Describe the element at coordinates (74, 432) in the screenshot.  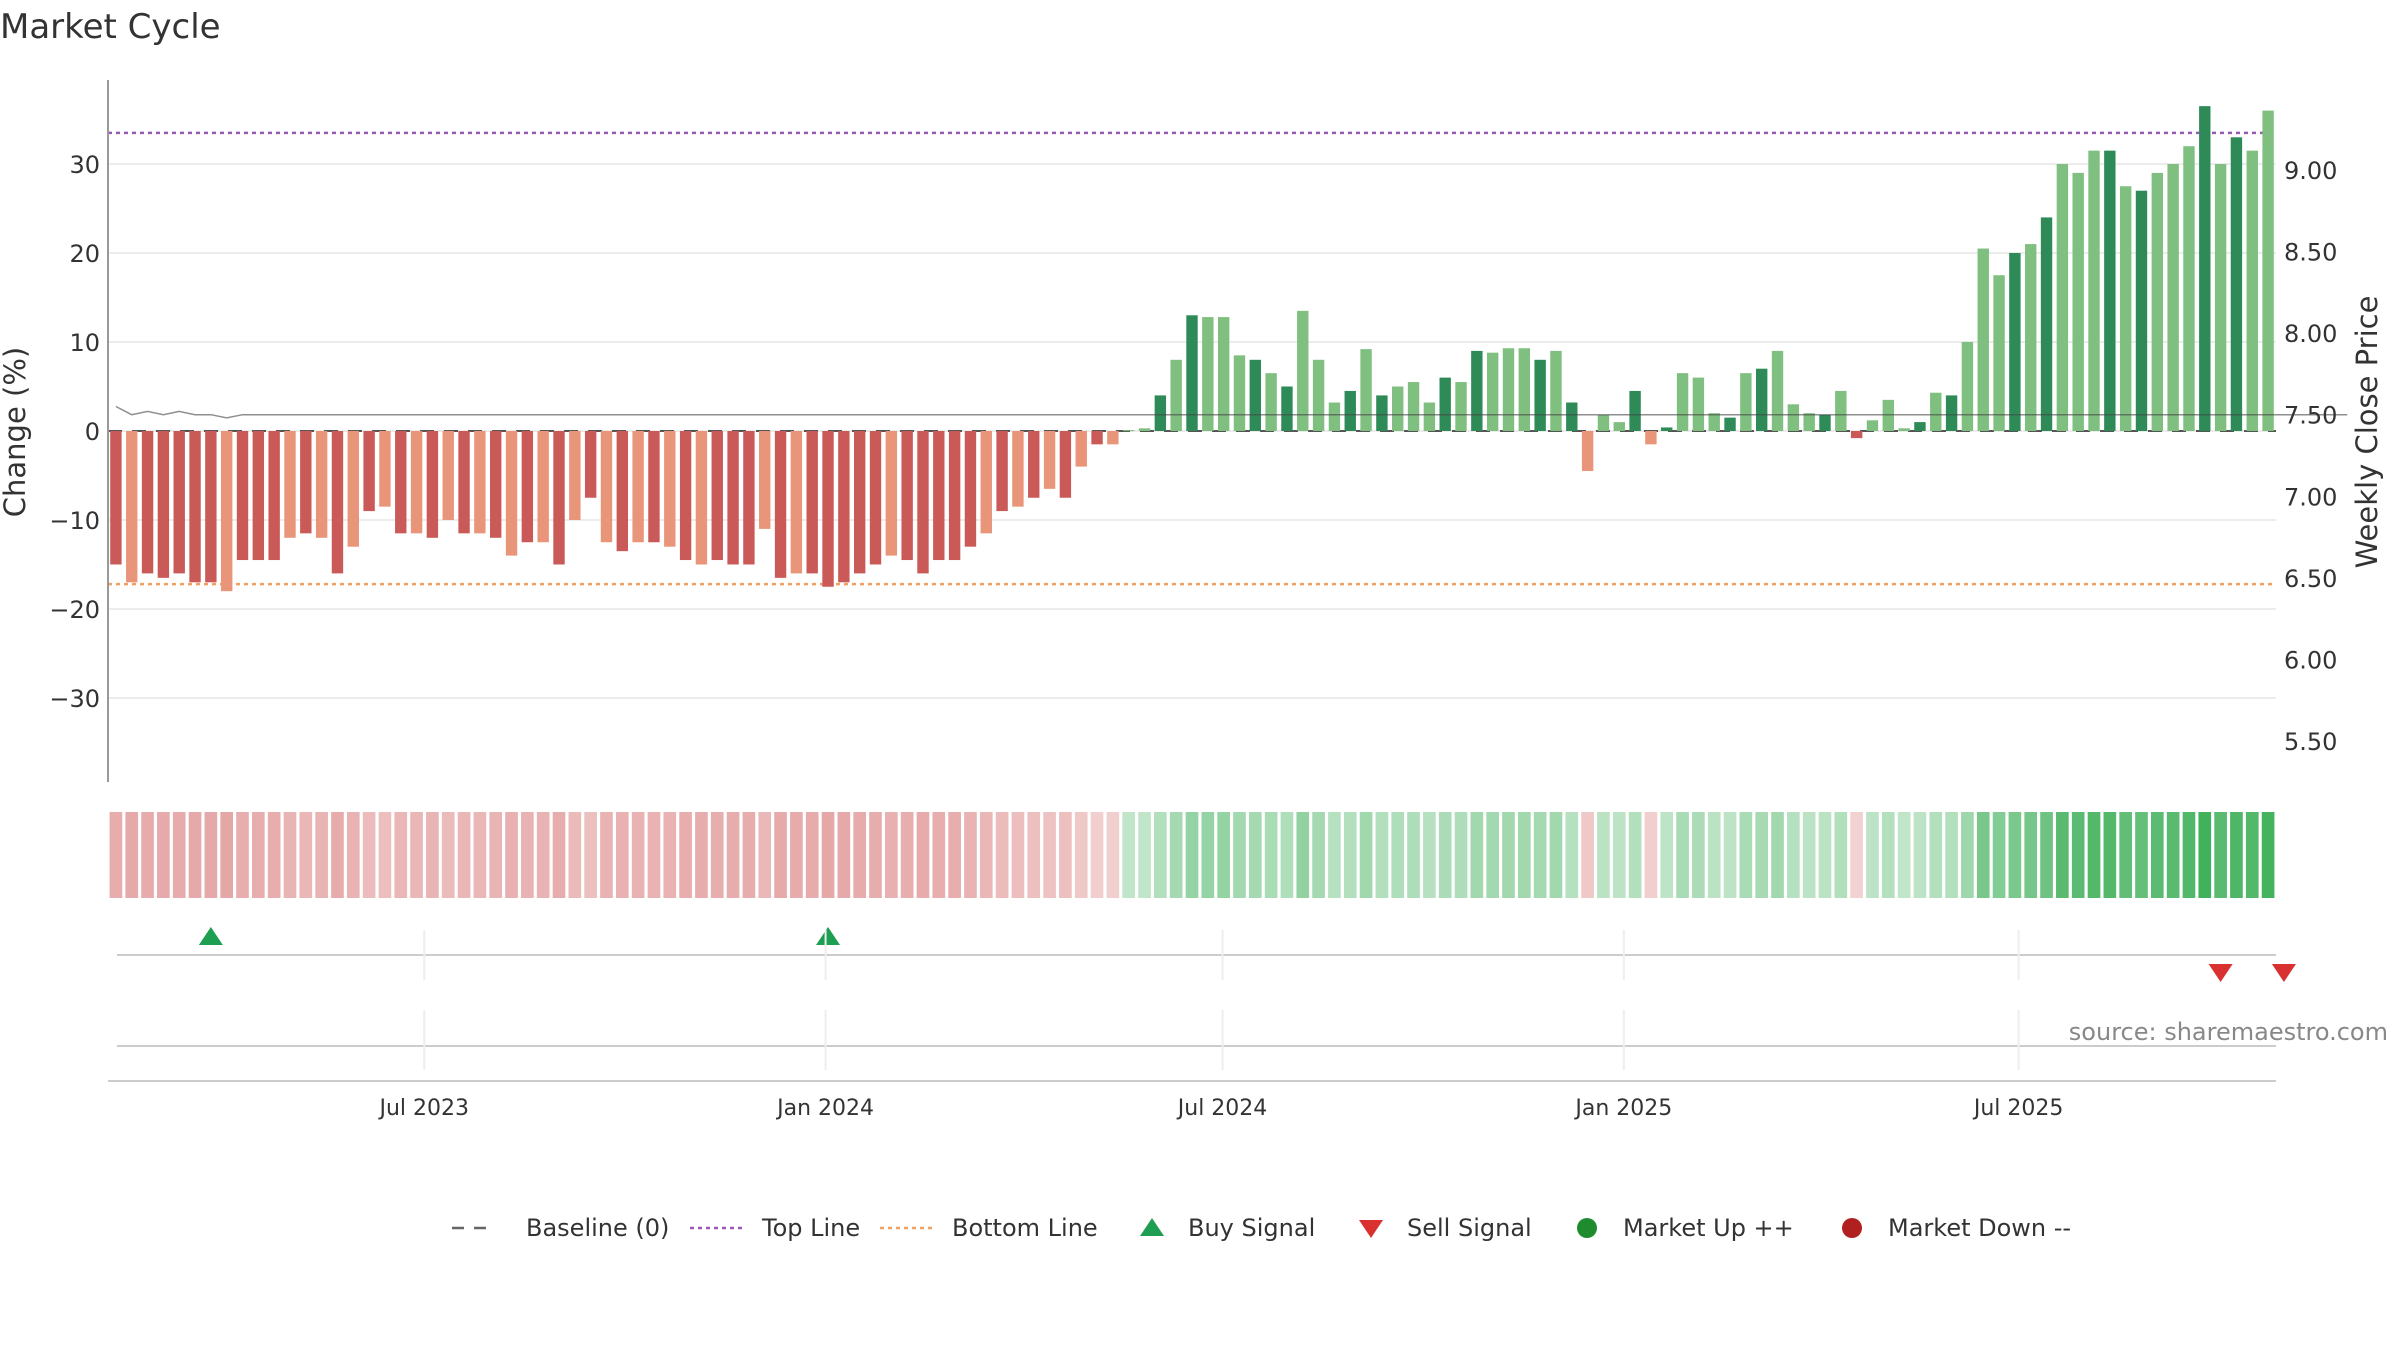
I see `y-axis-ticks: 30 20 10 0 −10 −20 −30` at that location.